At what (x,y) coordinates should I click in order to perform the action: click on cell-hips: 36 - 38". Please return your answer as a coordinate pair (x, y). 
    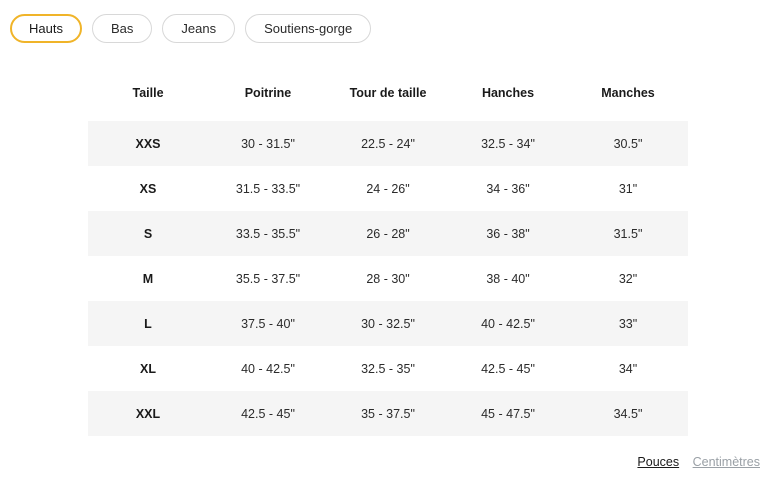
    Looking at the image, I should click on (508, 233).